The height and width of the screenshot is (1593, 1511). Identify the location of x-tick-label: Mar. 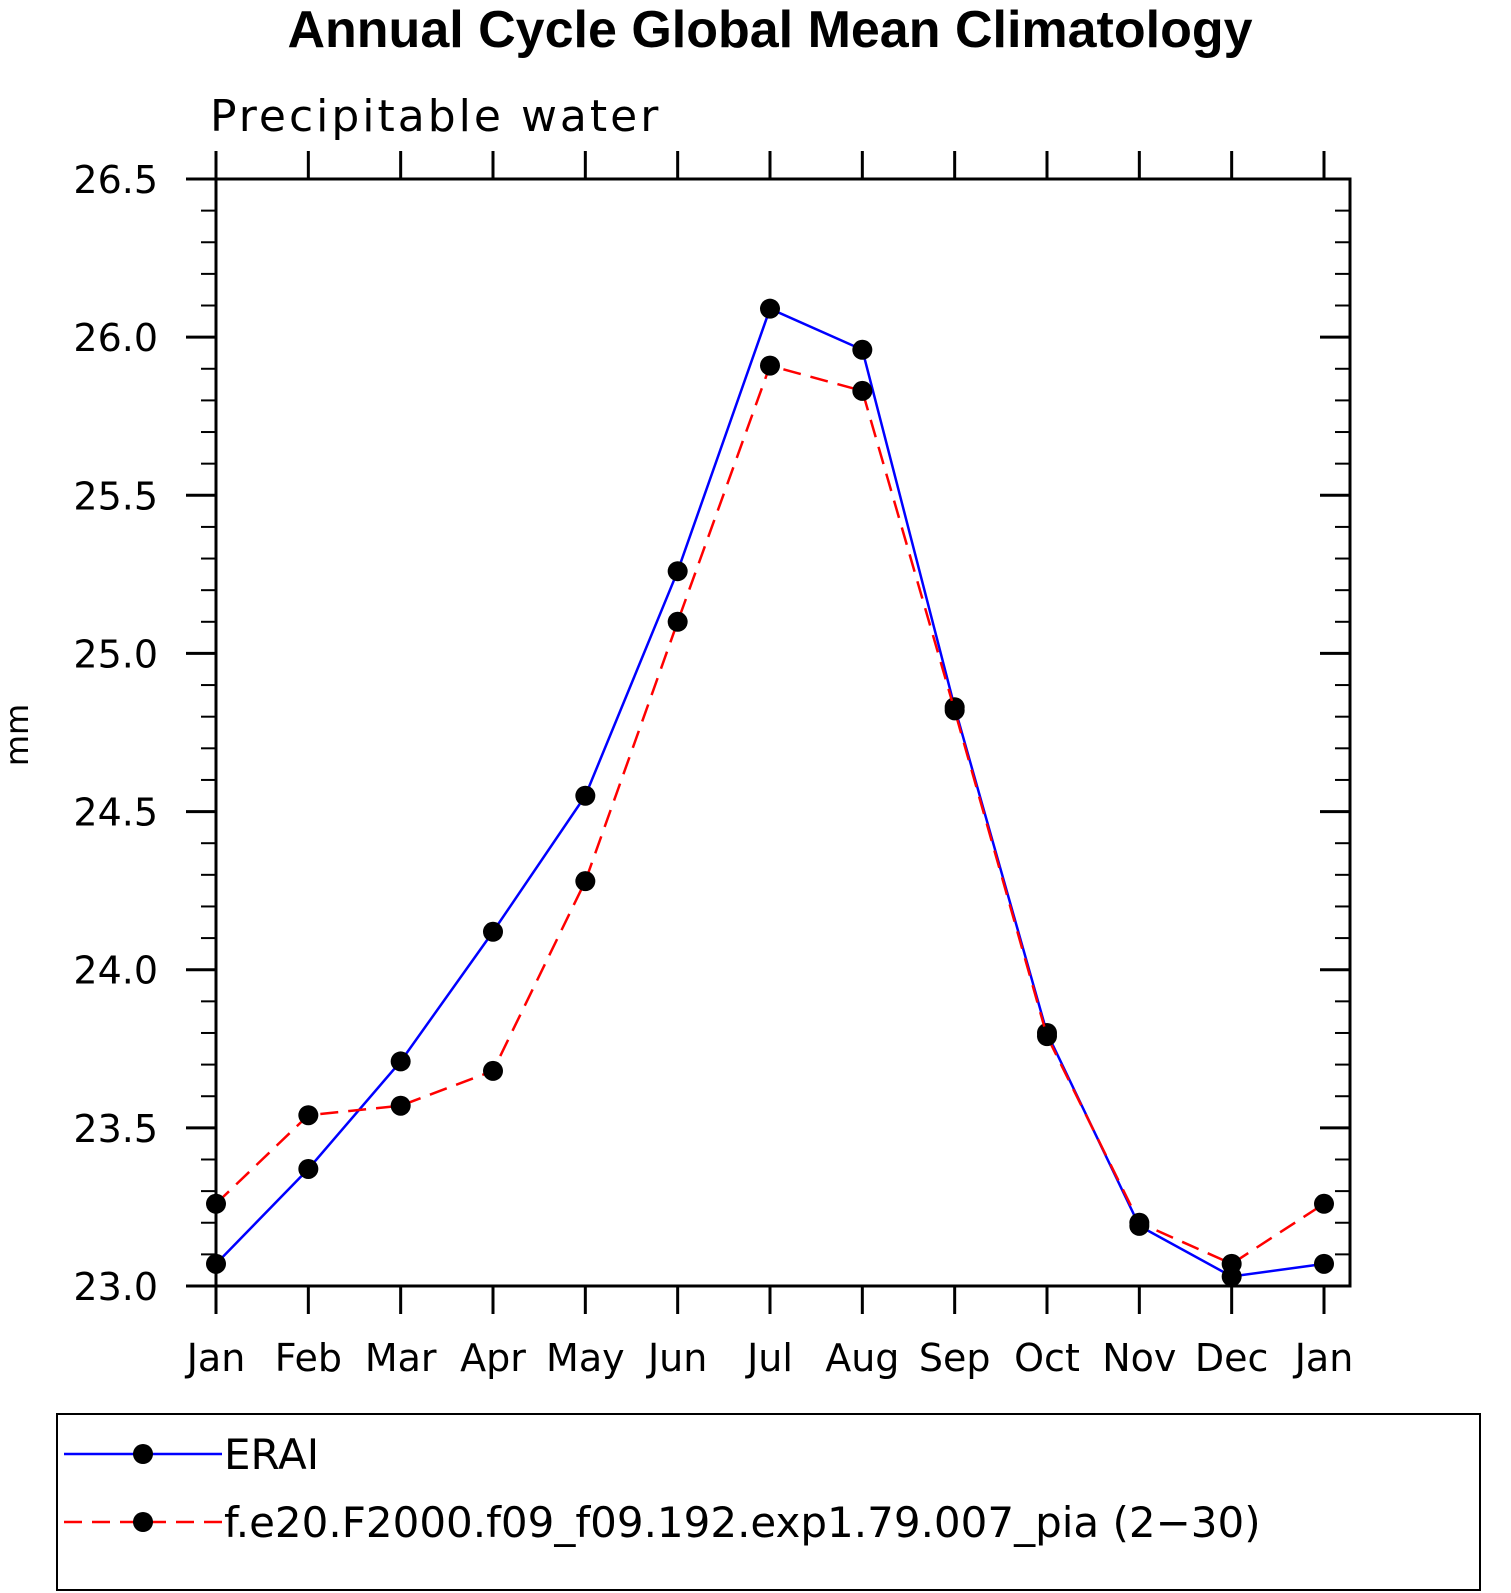
(401, 1358).